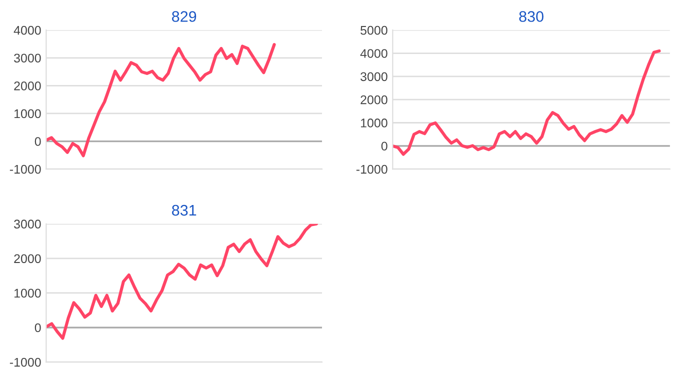 Image resolution: width=700 pixels, height=386 pixels. What do you see at coordinates (374, 30) in the screenshot?
I see `y-tick-label: 5000` at bounding box center [374, 30].